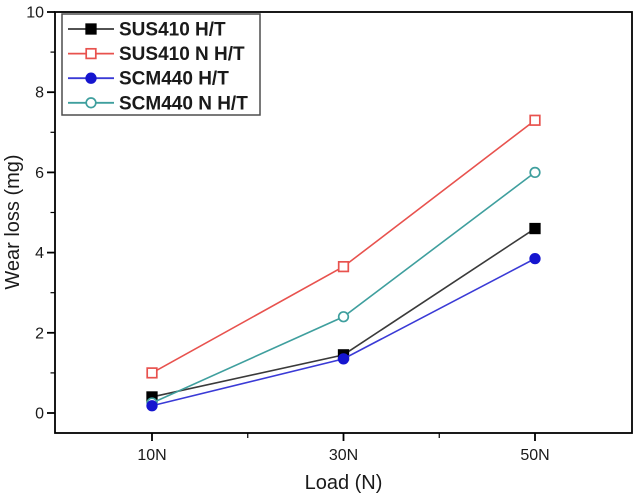 The height and width of the screenshot is (498, 638). What do you see at coordinates (182, 54) in the screenshot?
I see `legend-label: SUS410 N H/T` at bounding box center [182, 54].